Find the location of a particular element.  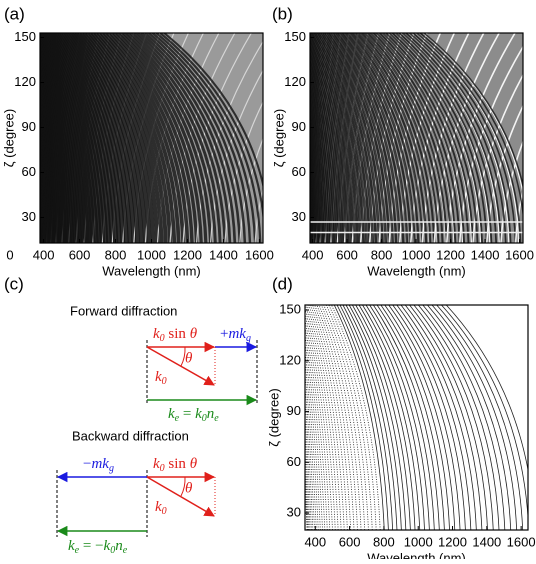

x-axis-label: Wavelength (nm) is located at coordinates (151, 270).